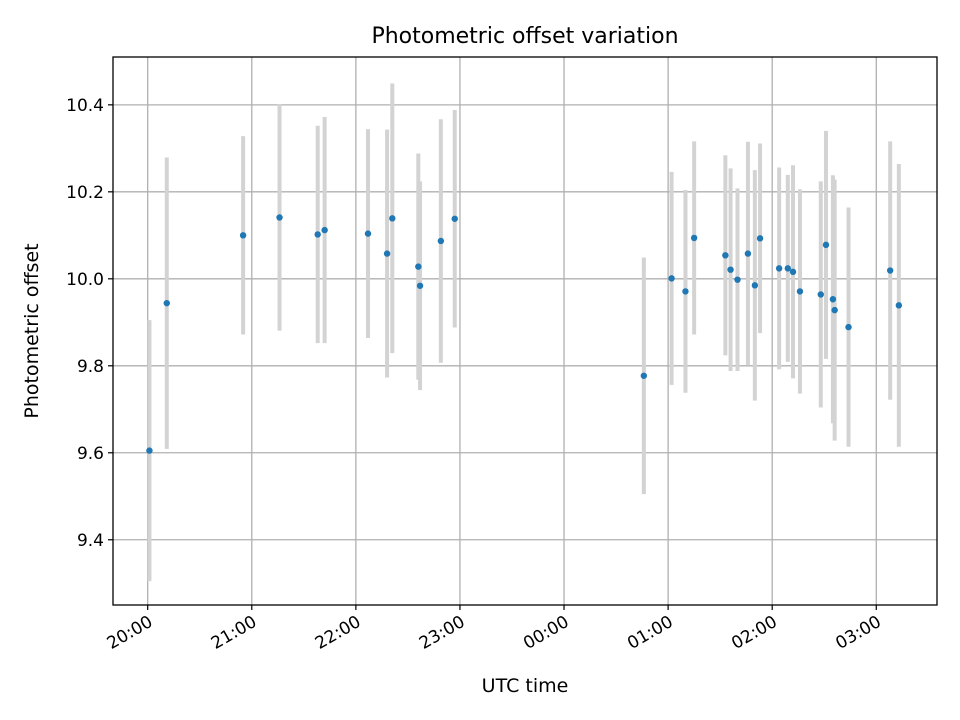  What do you see at coordinates (32, 330) in the screenshot?
I see `y-axis-label: Photometric offset` at bounding box center [32, 330].